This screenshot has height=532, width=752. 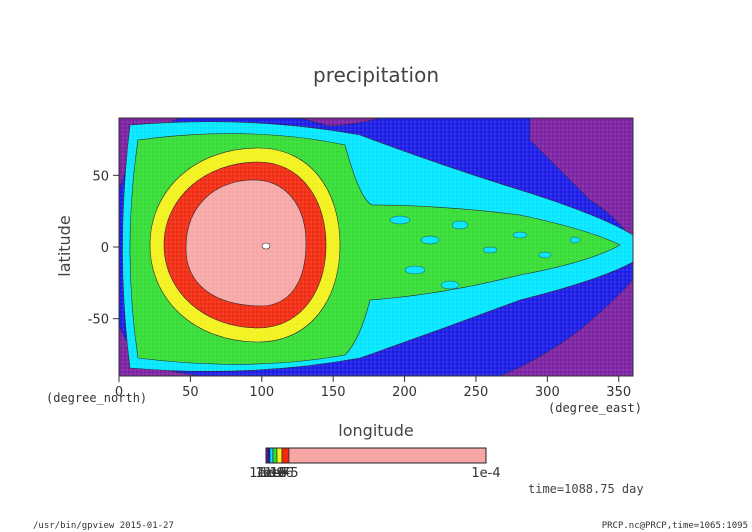 What do you see at coordinates (64, 245) in the screenshot?
I see `y-axis-title: latitude` at bounding box center [64, 245].